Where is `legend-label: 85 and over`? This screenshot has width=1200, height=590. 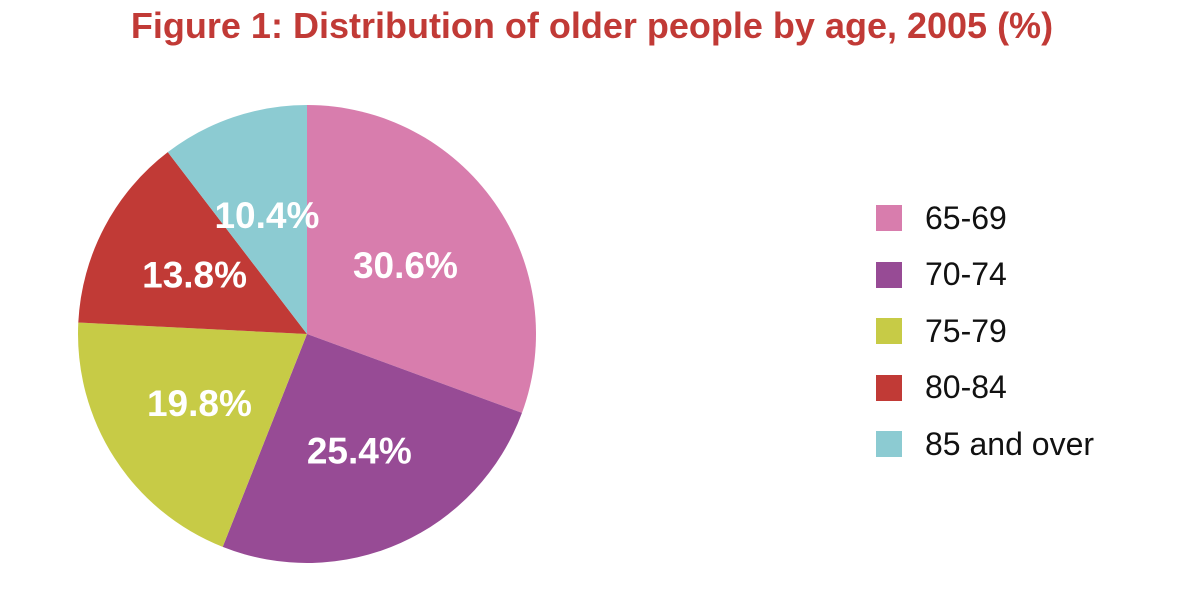 legend-label: 85 and over is located at coordinates (1010, 443).